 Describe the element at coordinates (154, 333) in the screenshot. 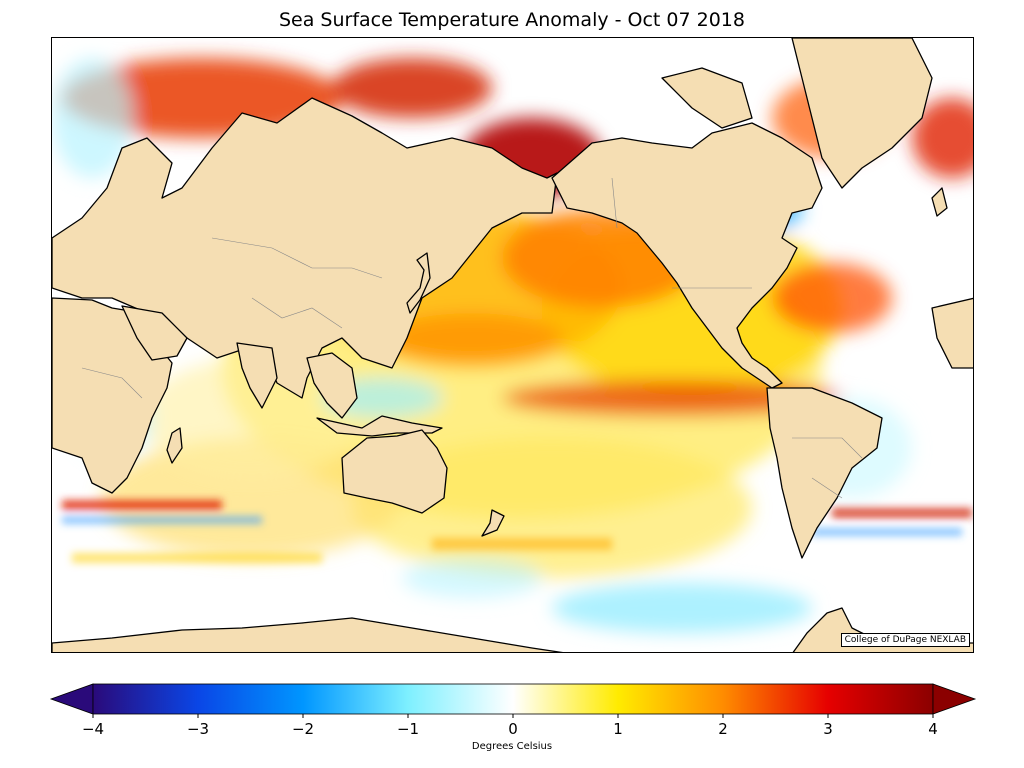

I see `arabia-landmass` at that location.